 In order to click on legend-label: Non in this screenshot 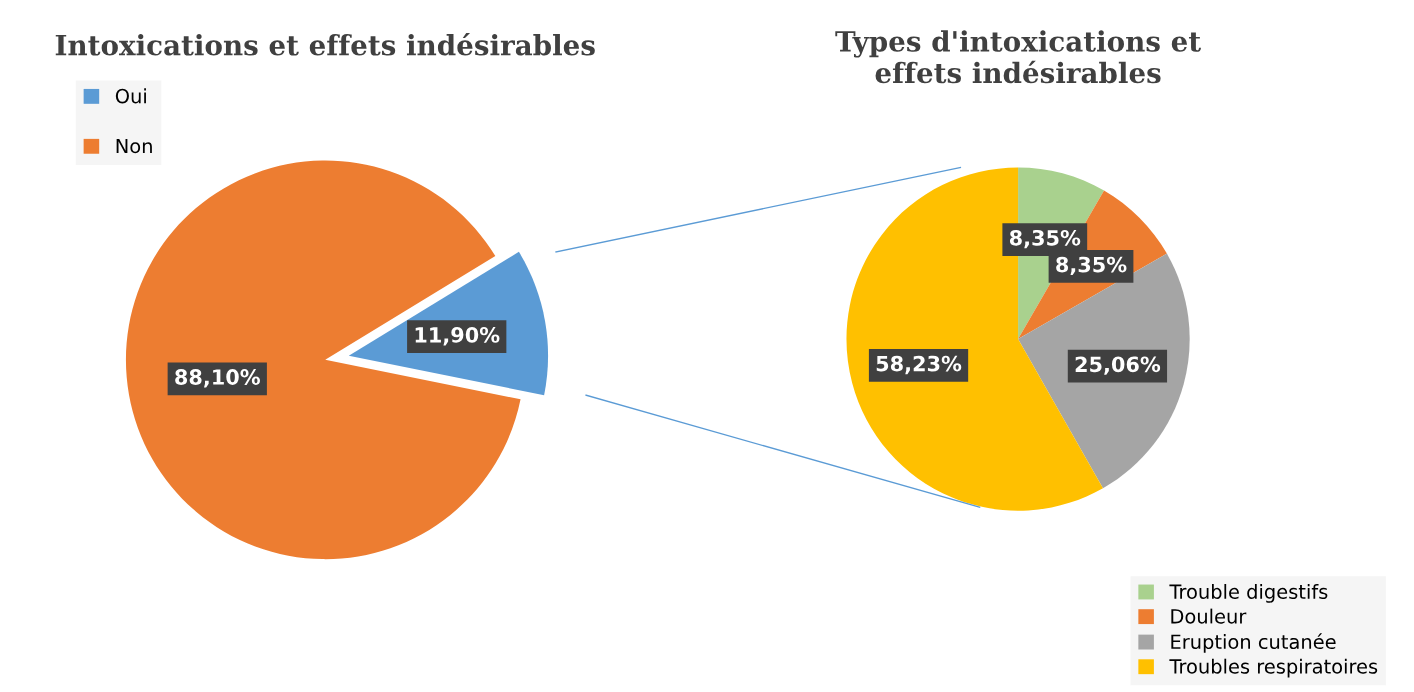, I will do `click(134, 146)`.